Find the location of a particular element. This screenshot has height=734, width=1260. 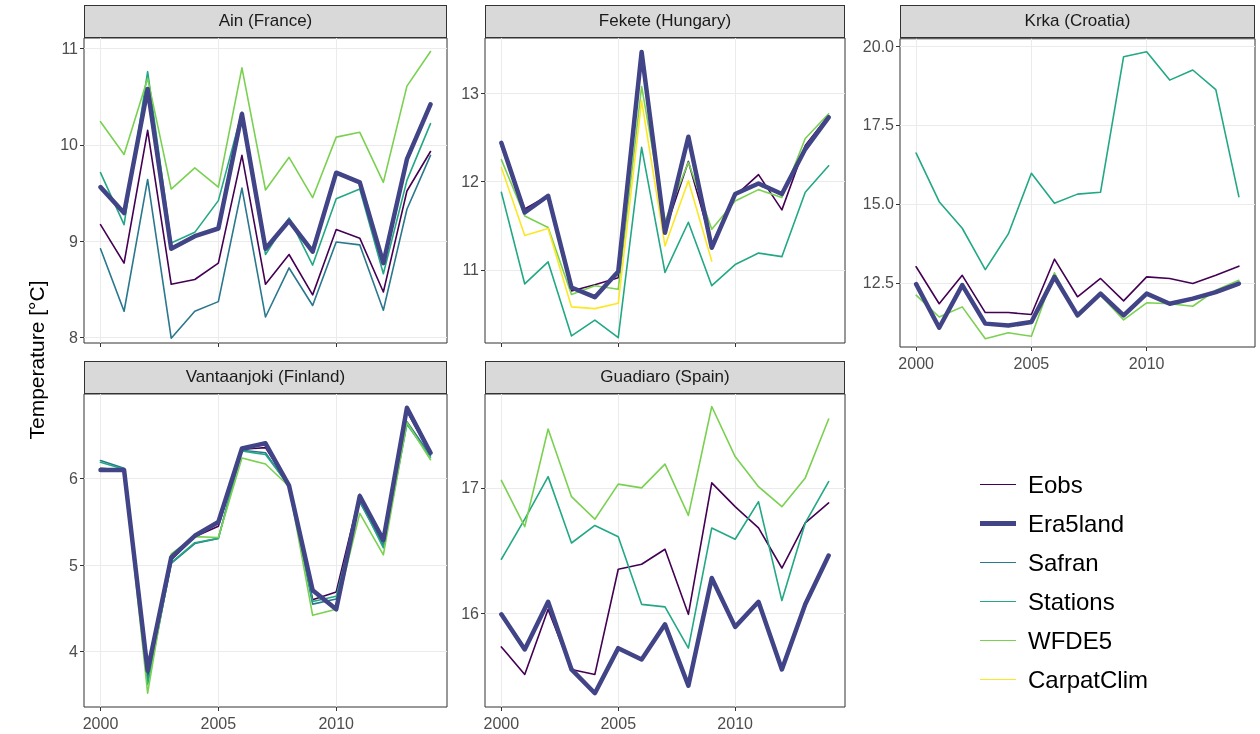

y-tick-label: 17 is located at coordinates (470, 488).